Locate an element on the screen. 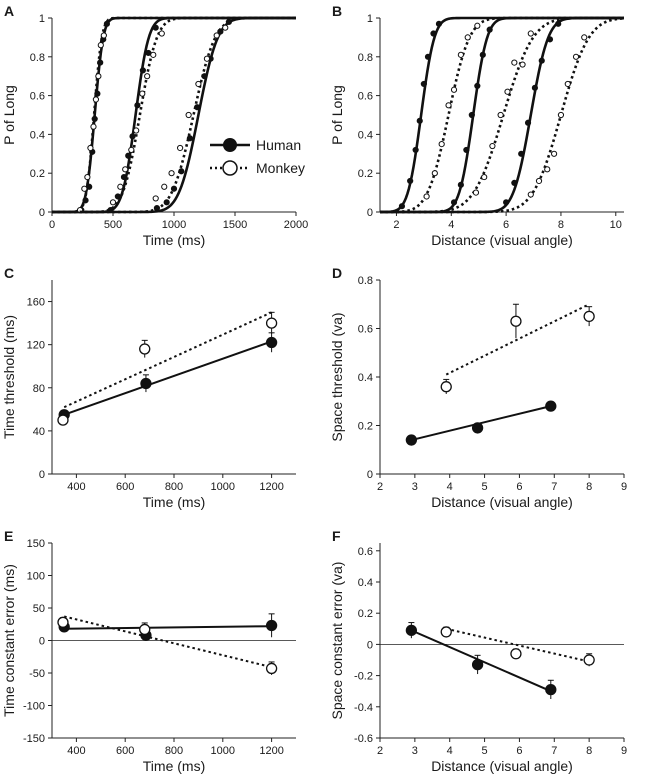 This screenshot has width=650, height=778. y-axis-label: Space constant error (va) is located at coordinates (337, 641).